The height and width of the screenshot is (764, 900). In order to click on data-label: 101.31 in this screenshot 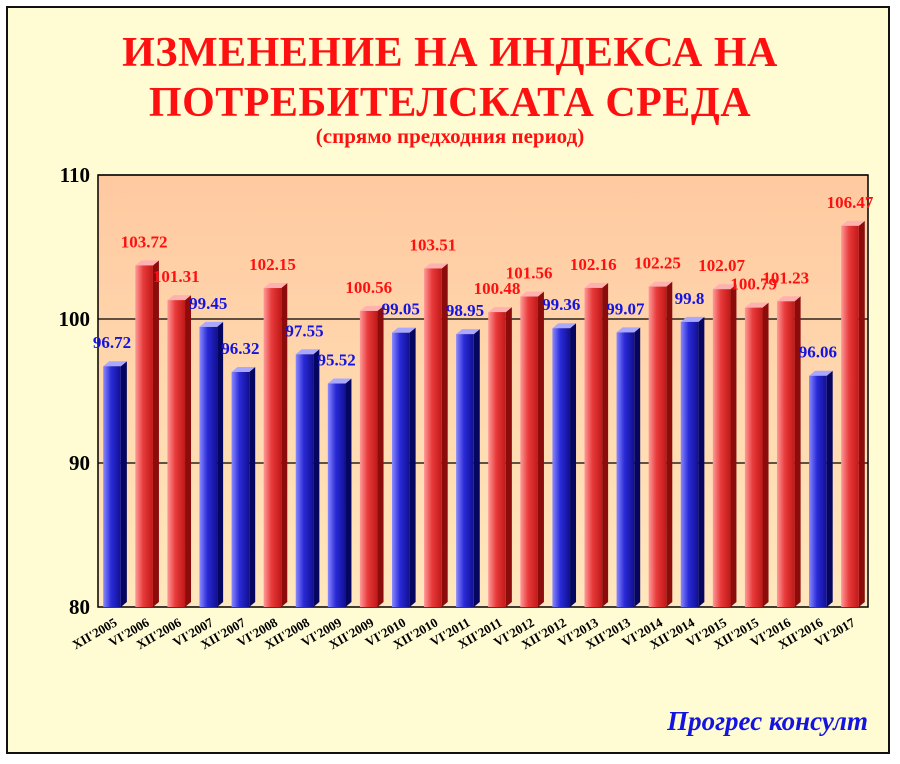, I will do `click(176, 276)`.